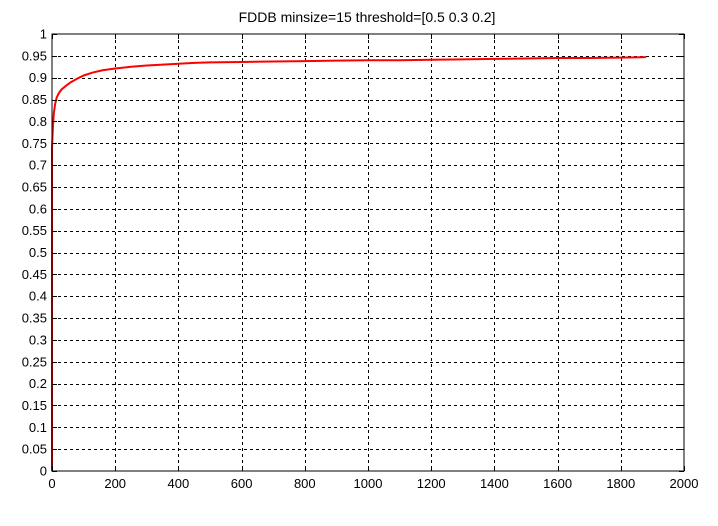 This screenshot has width=718, height=526. Describe the element at coordinates (34, 274) in the screenshot. I see `y-tick-label: 0.45` at that location.